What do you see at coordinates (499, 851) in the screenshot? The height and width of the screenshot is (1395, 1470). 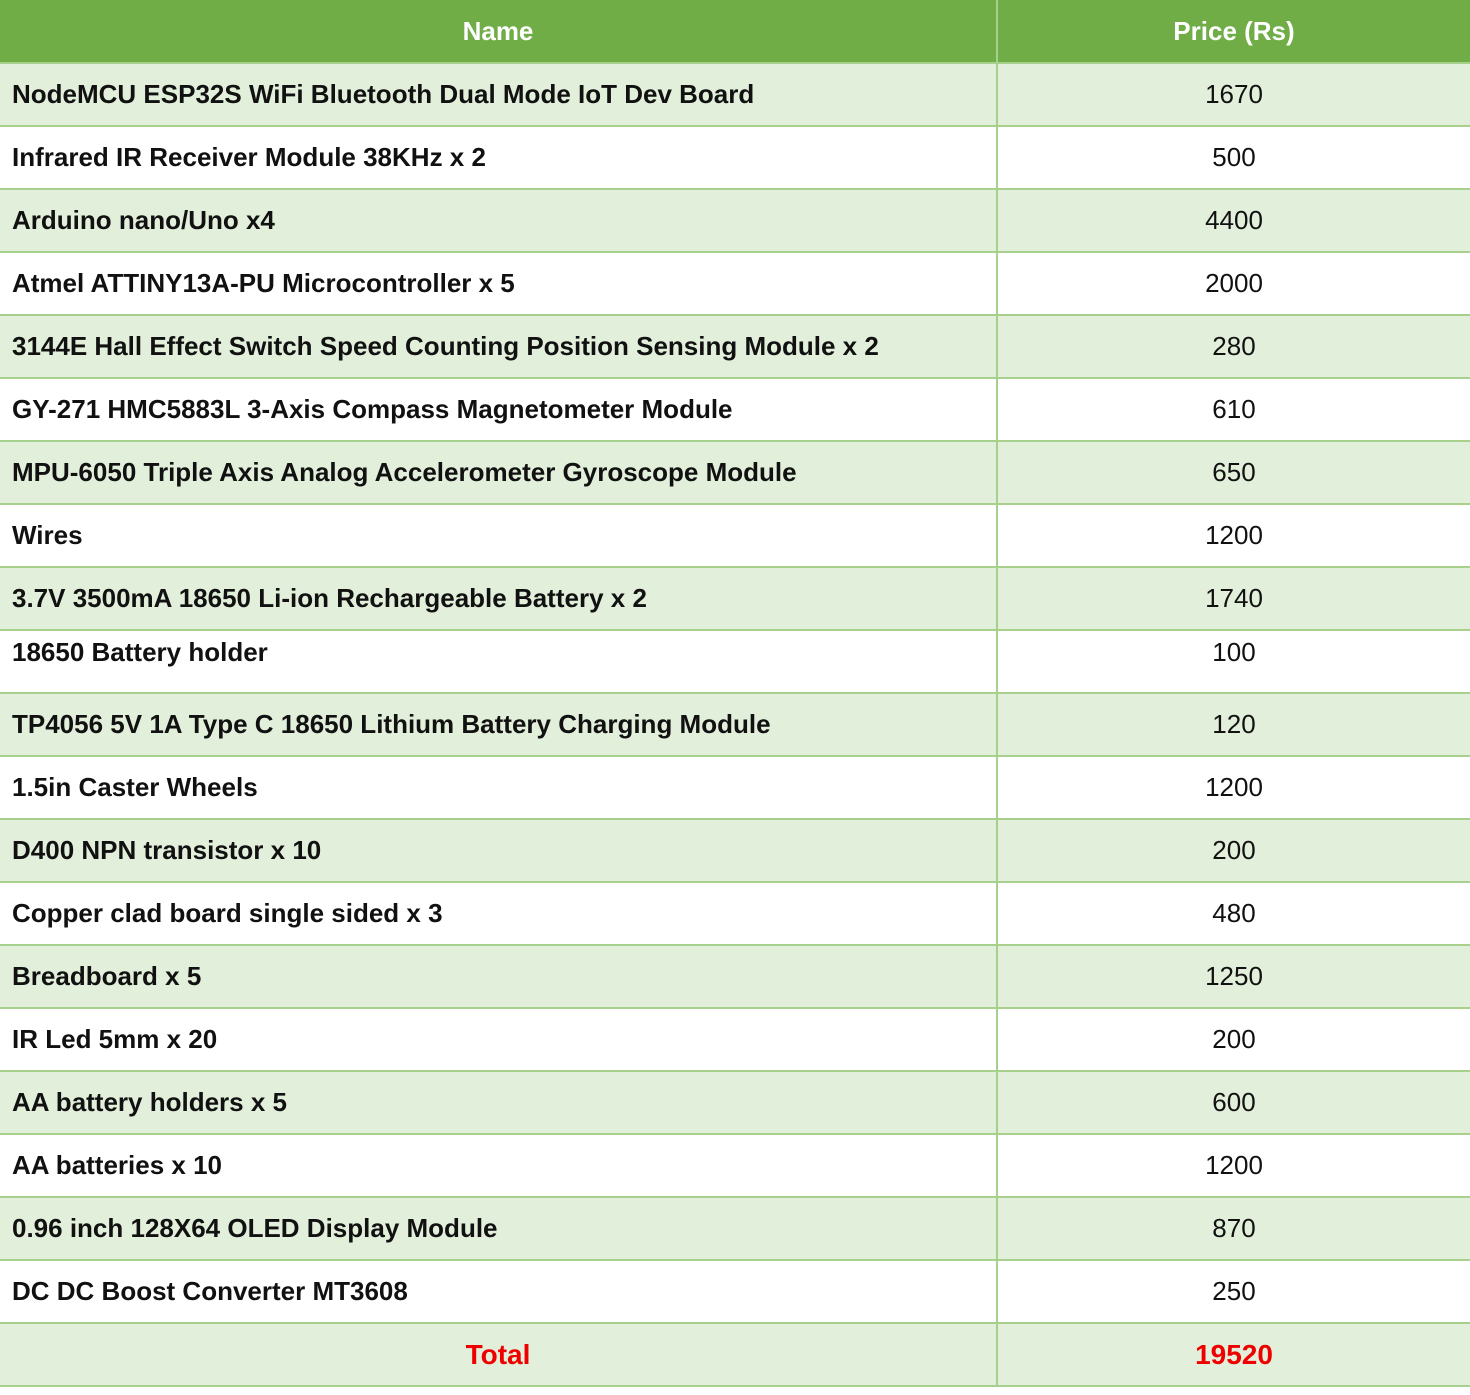 I see `item-name: D400 NPN transistor x 10` at bounding box center [499, 851].